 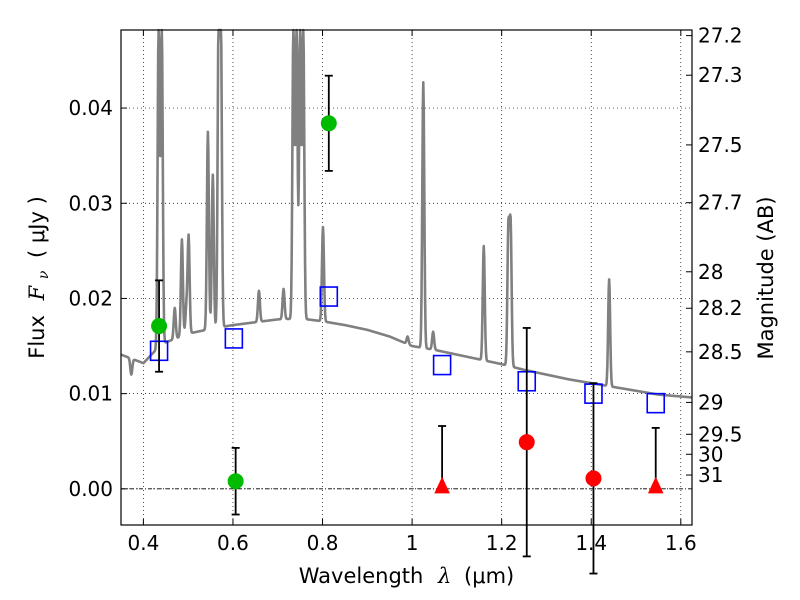 What do you see at coordinates (720, 434) in the screenshot?
I see `magnitude-tick-label: 29.5` at bounding box center [720, 434].